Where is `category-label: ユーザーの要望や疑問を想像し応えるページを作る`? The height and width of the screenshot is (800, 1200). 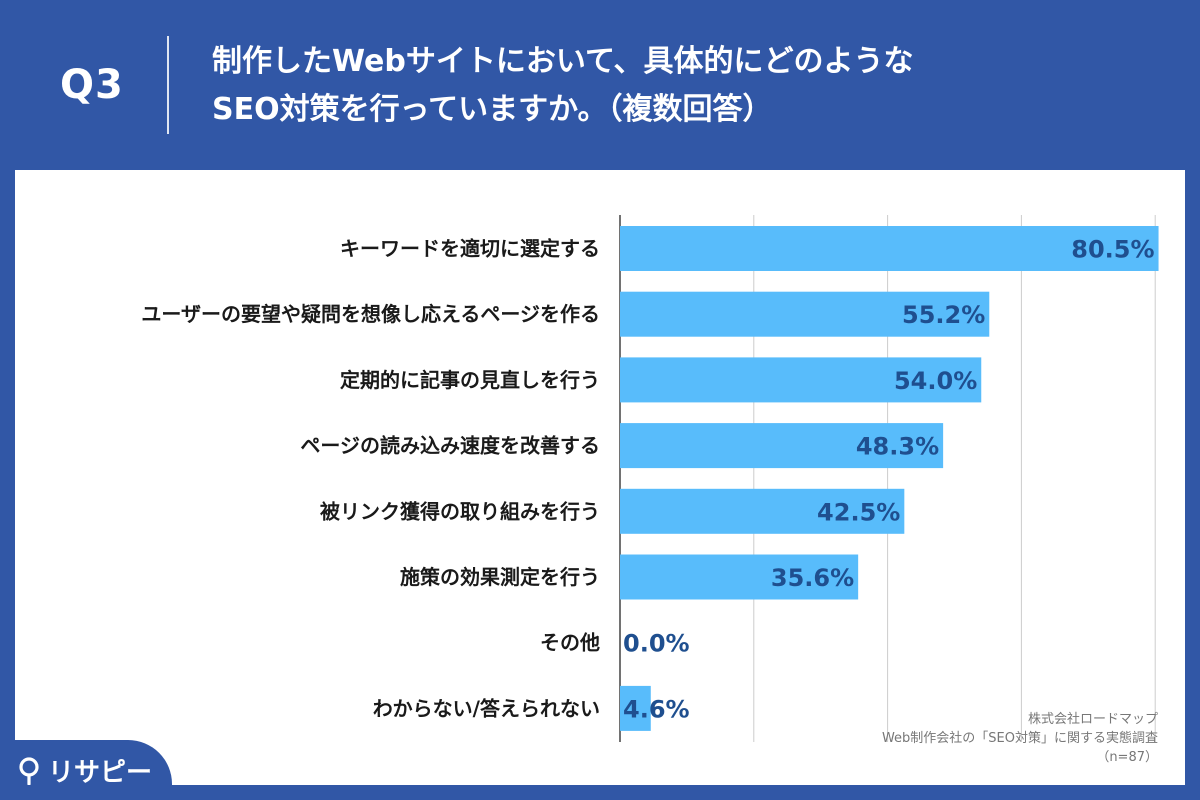 category-label: ユーザーの要望や疑問を想像し応えるページを作る is located at coordinates (370, 314).